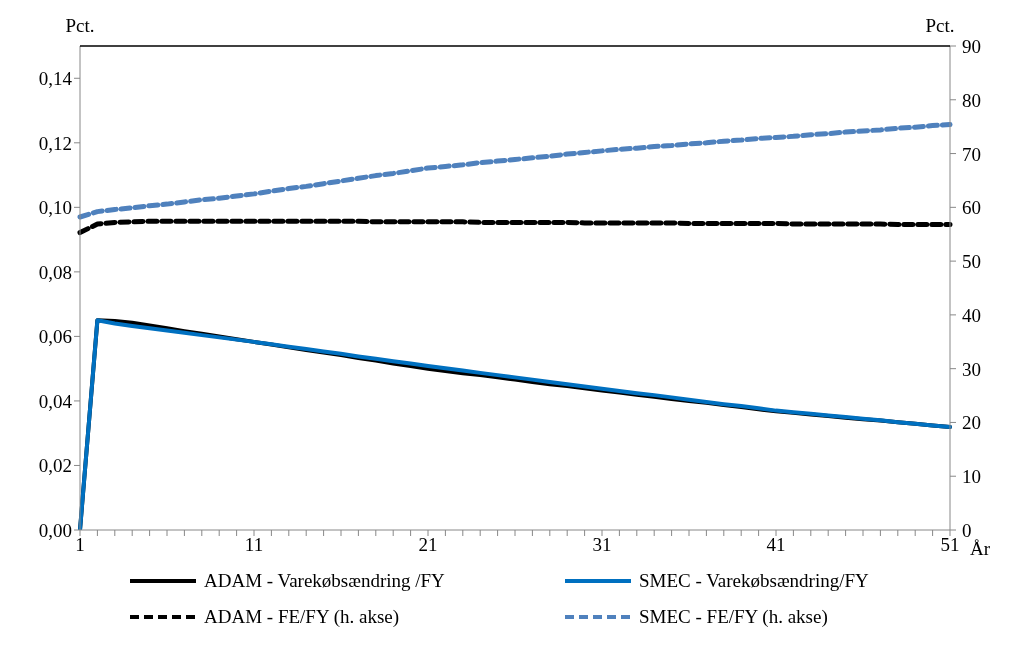 The height and width of the screenshot is (646, 1030). I want to click on y2-tick-label: 60, so click(971, 208).